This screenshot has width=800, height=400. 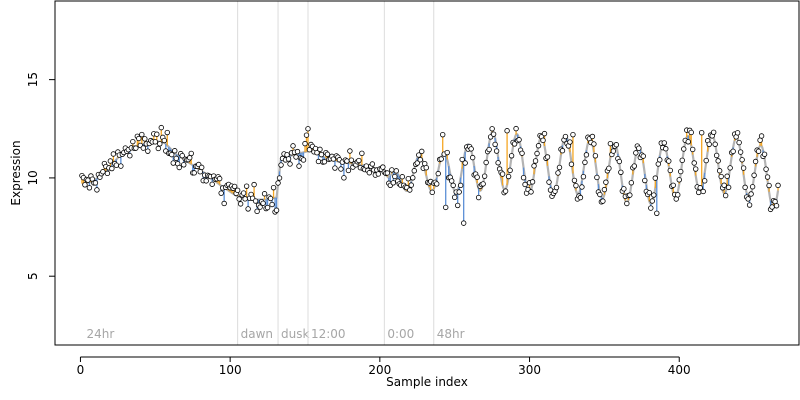 I want to click on phase-label: 12:00, so click(x=328, y=334).